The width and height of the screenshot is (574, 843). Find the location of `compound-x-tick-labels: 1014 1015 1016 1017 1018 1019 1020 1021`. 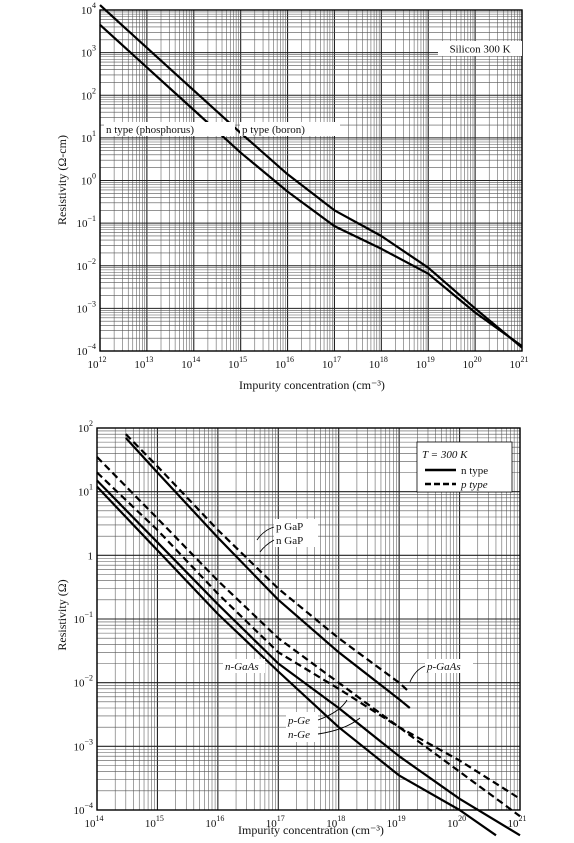

compound-x-tick-labels: 1014 1015 1016 1017 1018 1019 1020 1021 is located at coordinates (306, 822).